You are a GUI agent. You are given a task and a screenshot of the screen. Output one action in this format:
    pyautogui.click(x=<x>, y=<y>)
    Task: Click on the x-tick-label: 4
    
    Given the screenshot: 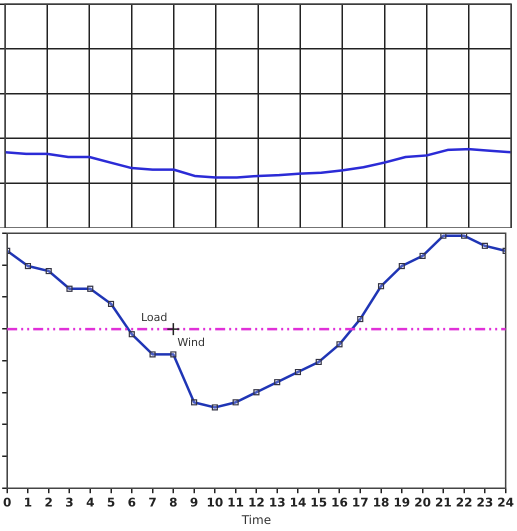 What is the action you would take?
    pyautogui.click(x=90, y=503)
    